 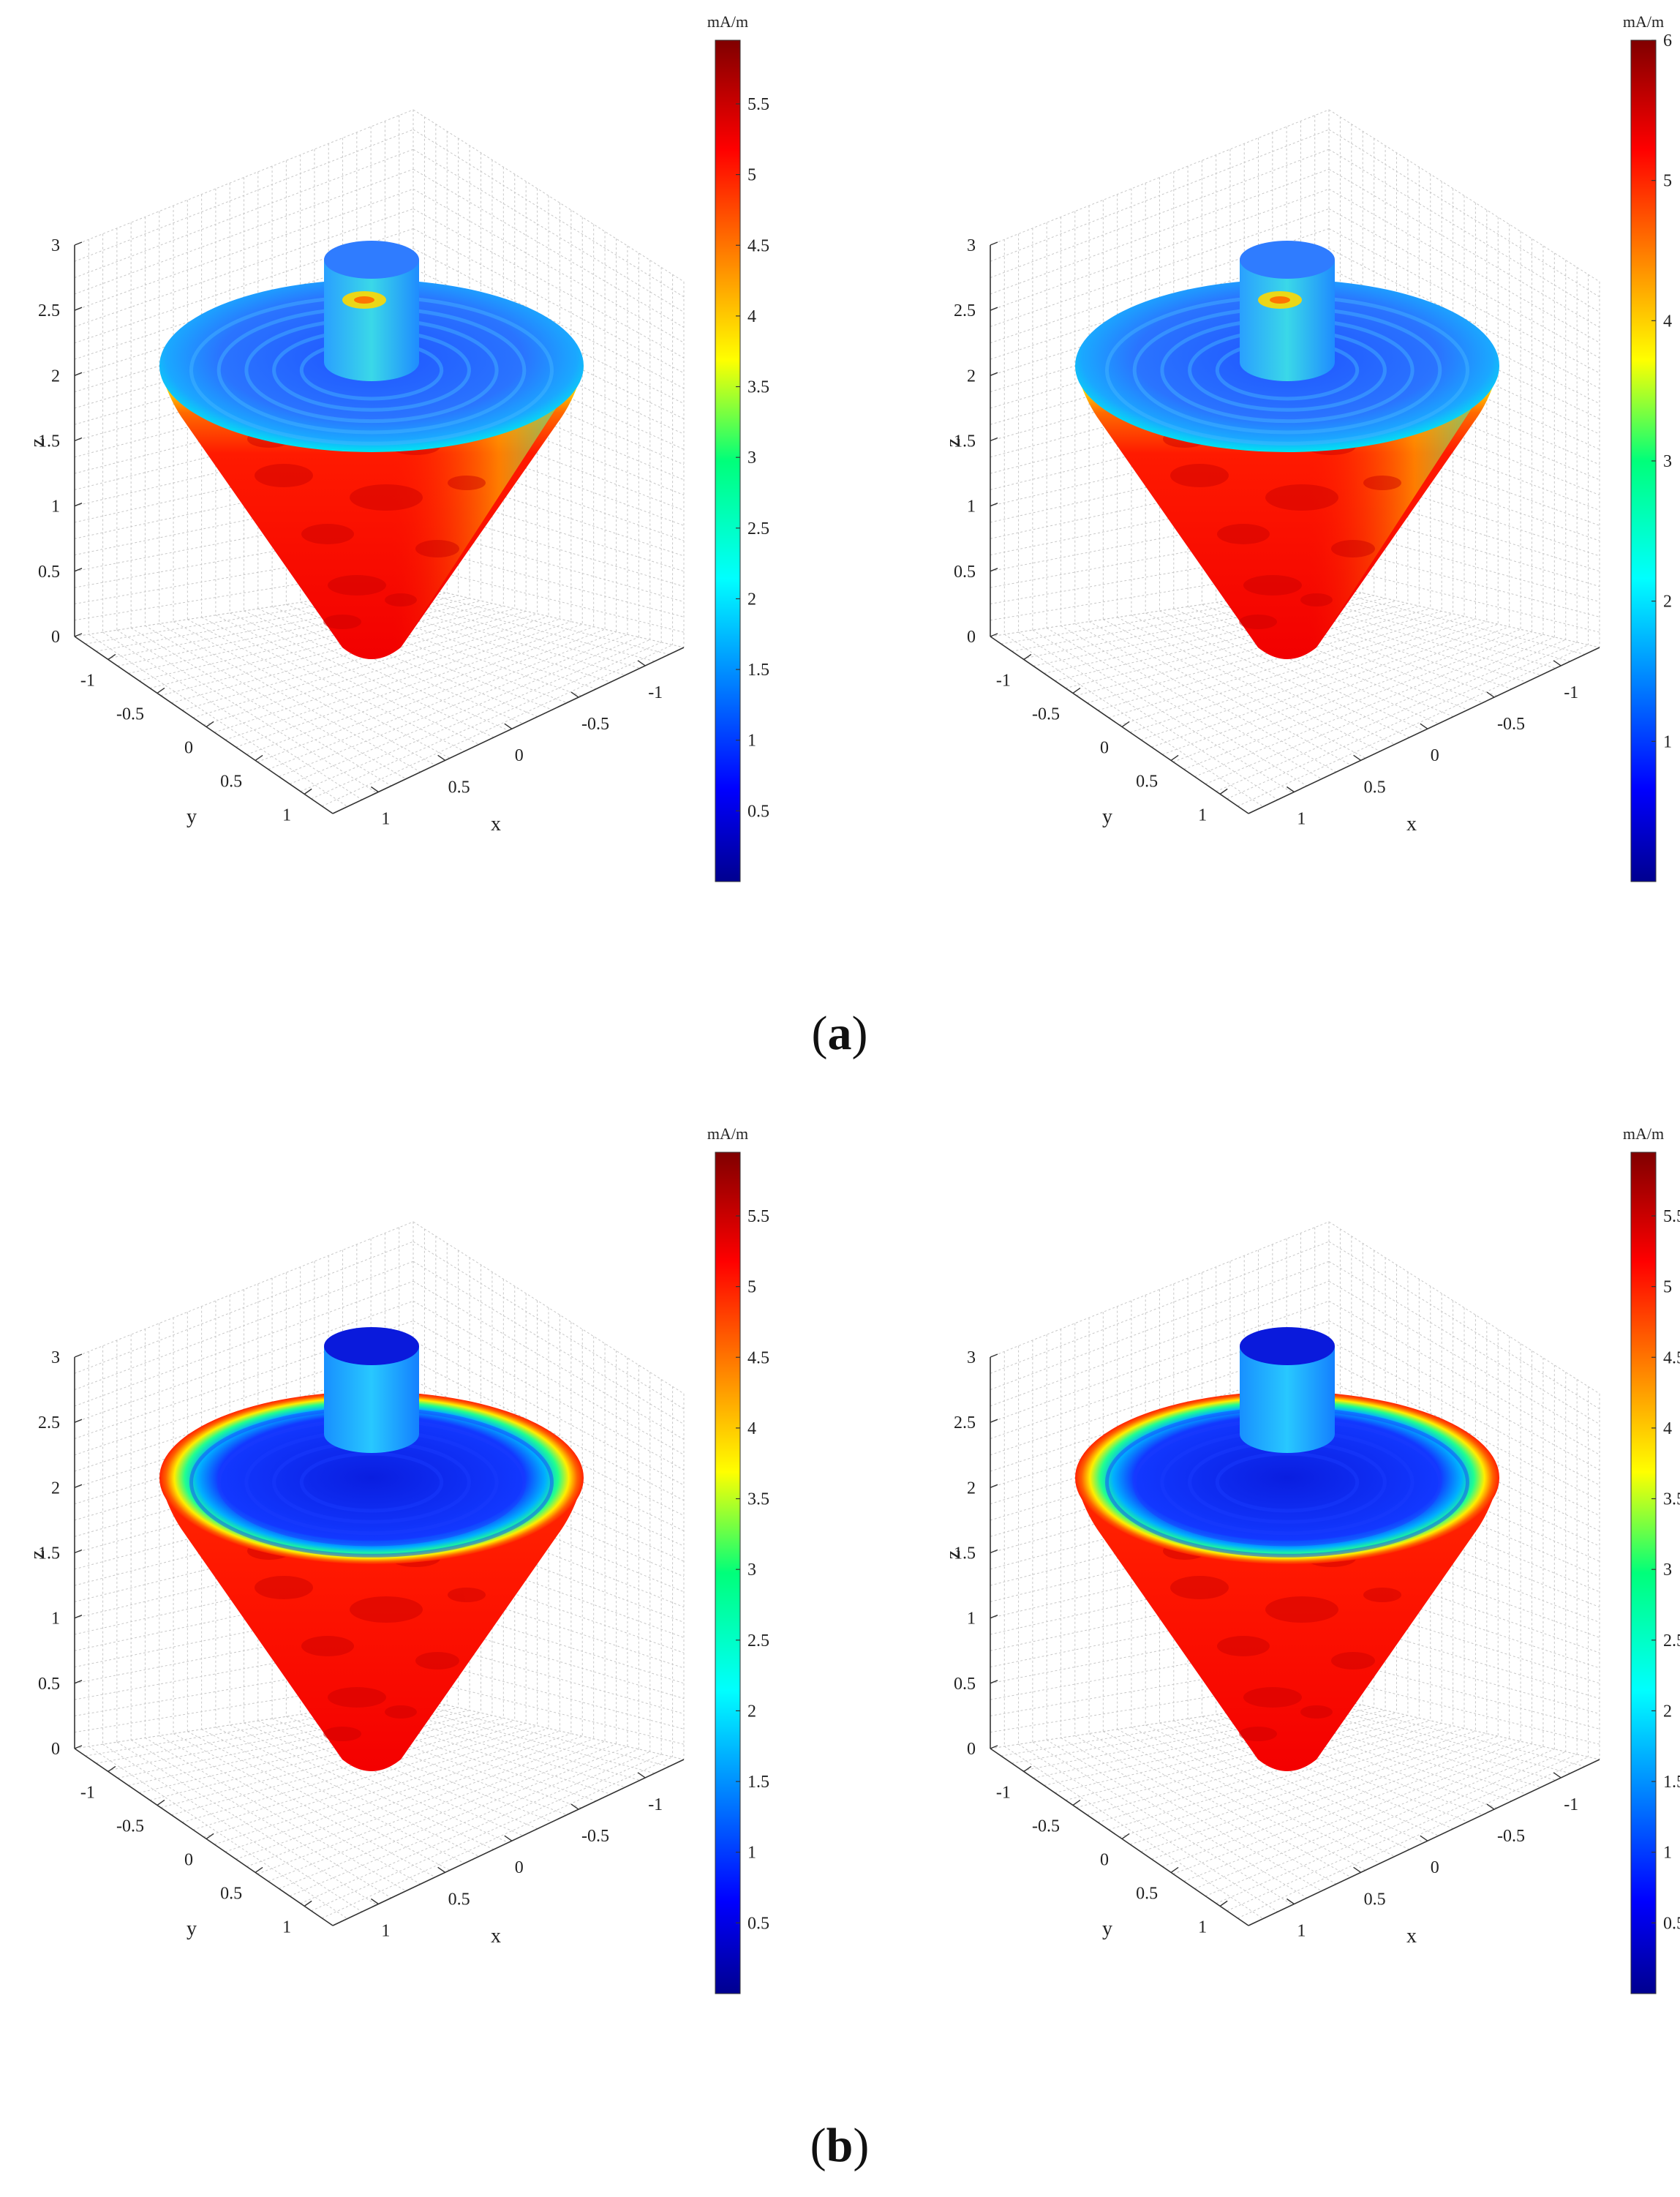 What do you see at coordinates (385, 819) in the screenshot?
I see `x-tick-label: 1` at bounding box center [385, 819].